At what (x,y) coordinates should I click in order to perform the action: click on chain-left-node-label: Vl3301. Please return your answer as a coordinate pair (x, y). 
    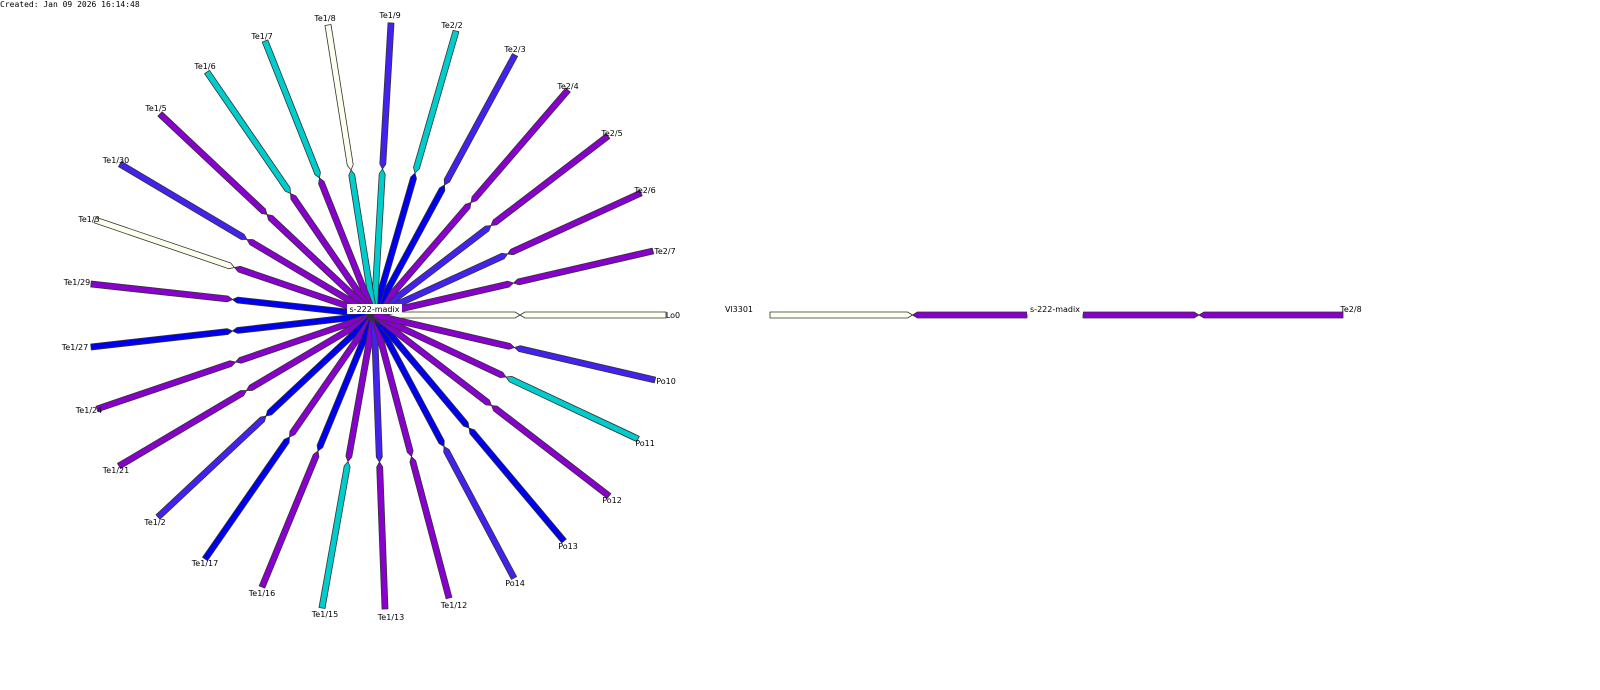
    Looking at the image, I should click on (739, 309).